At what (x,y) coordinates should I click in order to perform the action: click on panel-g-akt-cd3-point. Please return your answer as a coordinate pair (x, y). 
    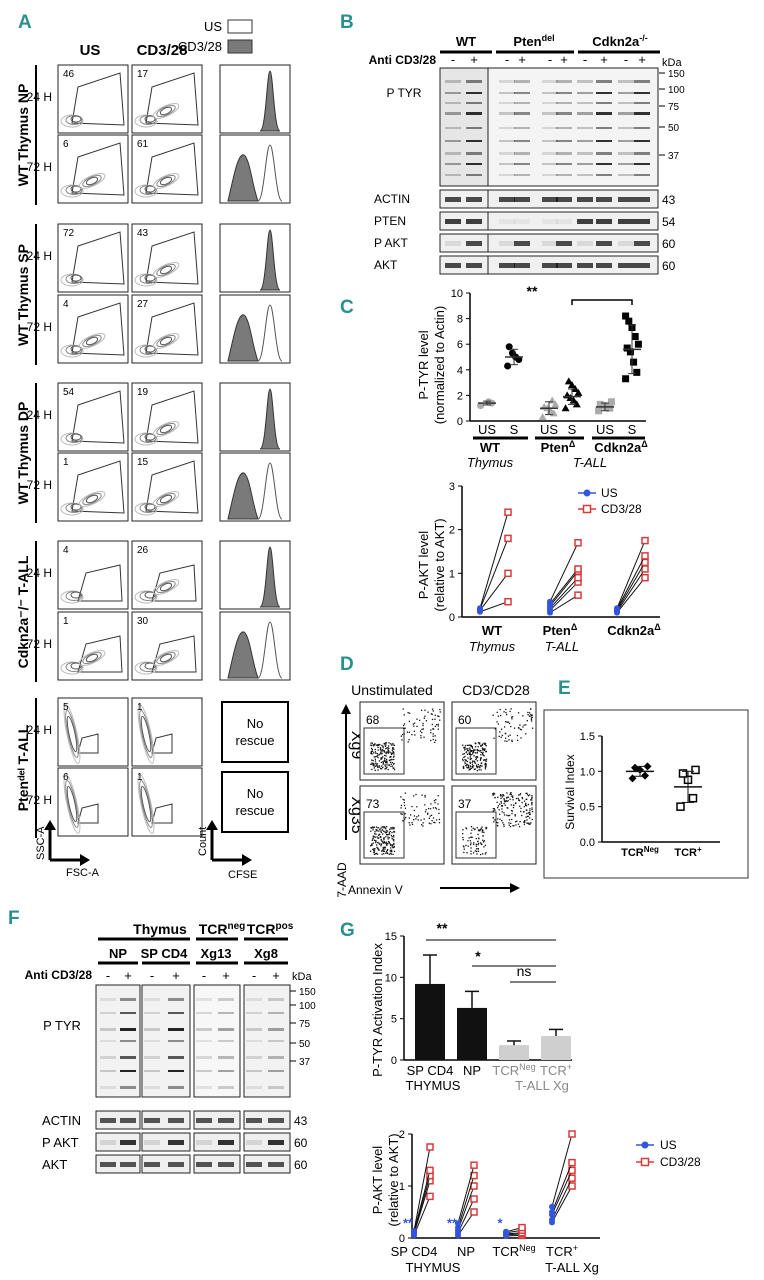
    Looking at the image, I should click on (474, 1165).